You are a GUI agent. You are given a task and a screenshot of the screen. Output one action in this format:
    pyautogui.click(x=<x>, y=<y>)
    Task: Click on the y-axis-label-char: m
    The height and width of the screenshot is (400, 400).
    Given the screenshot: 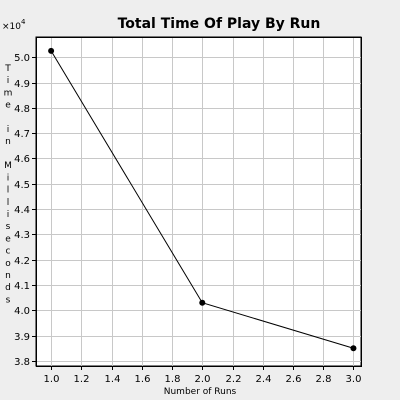 What is the action you would take?
    pyautogui.click(x=8, y=93)
    